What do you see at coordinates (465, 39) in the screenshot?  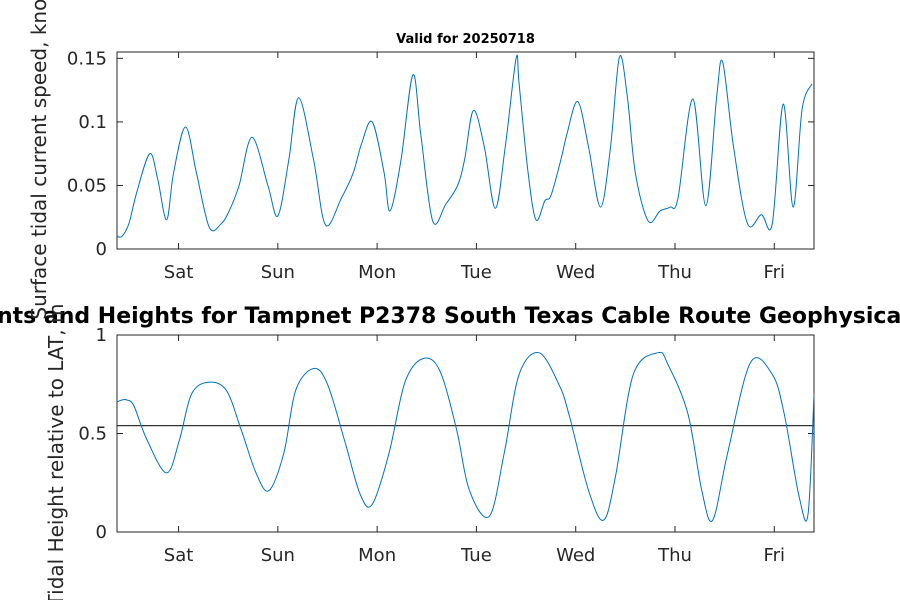 I see `chart-title-valid-for: Valid for 20250718` at bounding box center [465, 39].